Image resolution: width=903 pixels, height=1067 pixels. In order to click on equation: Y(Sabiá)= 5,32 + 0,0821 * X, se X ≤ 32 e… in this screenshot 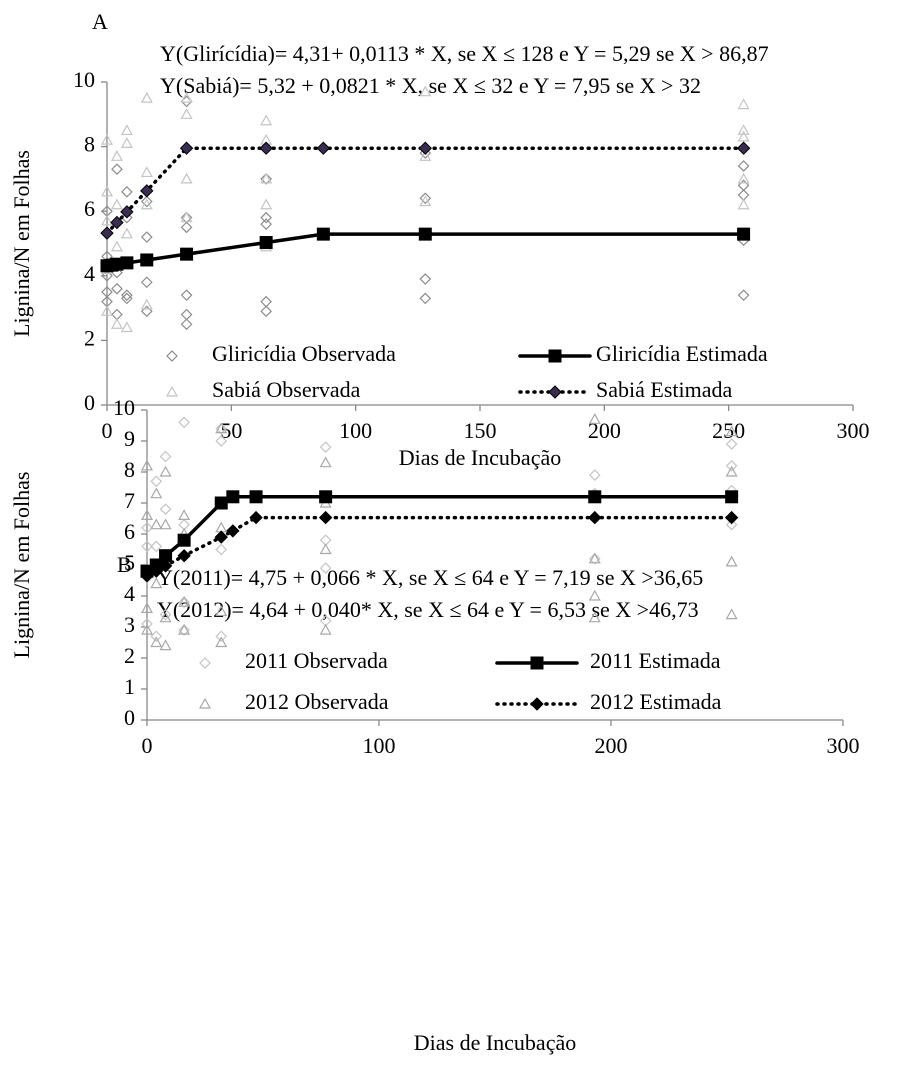, I will do `click(430, 85)`.